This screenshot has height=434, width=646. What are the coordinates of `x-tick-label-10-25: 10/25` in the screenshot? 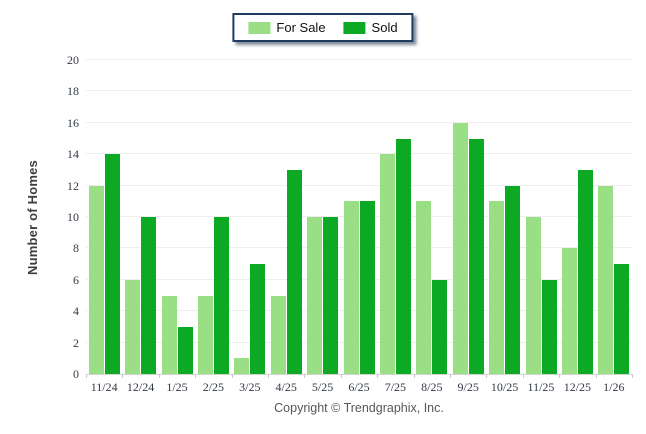 It's located at (504, 387).